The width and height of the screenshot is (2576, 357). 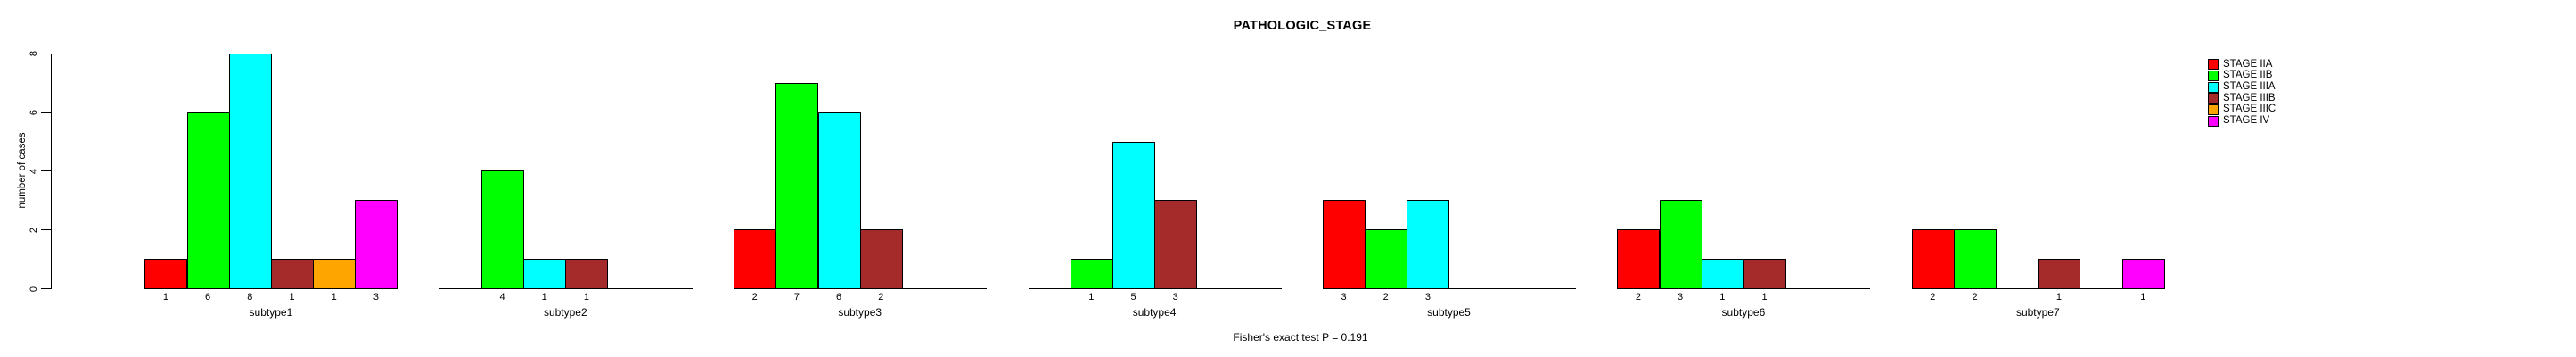 What do you see at coordinates (34, 54) in the screenshot?
I see `y-tick-label: 8` at bounding box center [34, 54].